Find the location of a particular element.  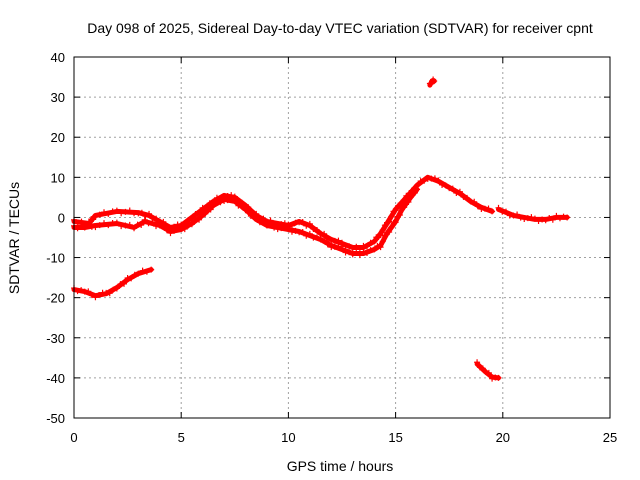

y-tick-label: -10 is located at coordinates (55, 258).